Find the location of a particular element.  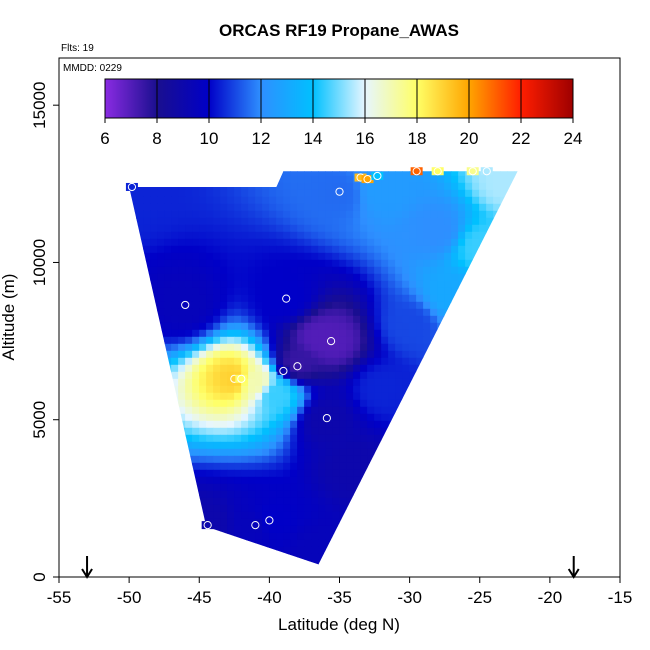

sample-patch is located at coordinates (286, 298).